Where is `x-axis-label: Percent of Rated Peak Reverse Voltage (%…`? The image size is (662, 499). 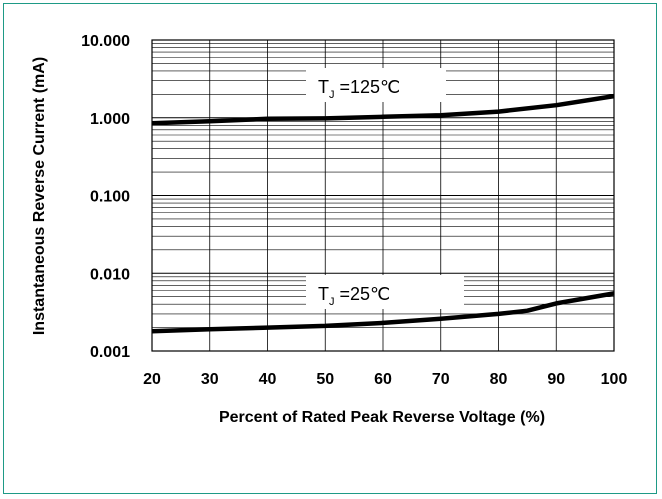 x-axis-label: Percent of Rated Peak Reverse Voltage (%… is located at coordinates (382, 417).